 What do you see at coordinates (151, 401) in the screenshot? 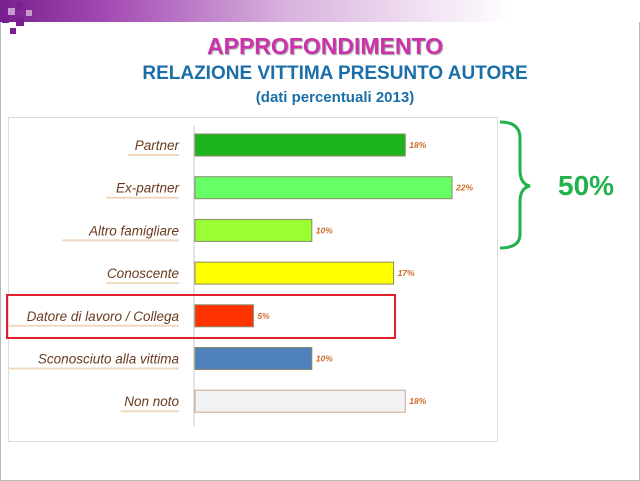
I see `category-label: Non noto` at bounding box center [151, 401].